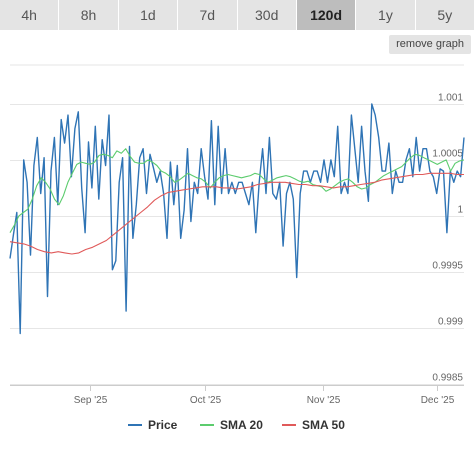 This screenshot has width=474, height=455. What do you see at coordinates (267, 15) in the screenshot?
I see `tab-30d: 30d` at bounding box center [267, 15].